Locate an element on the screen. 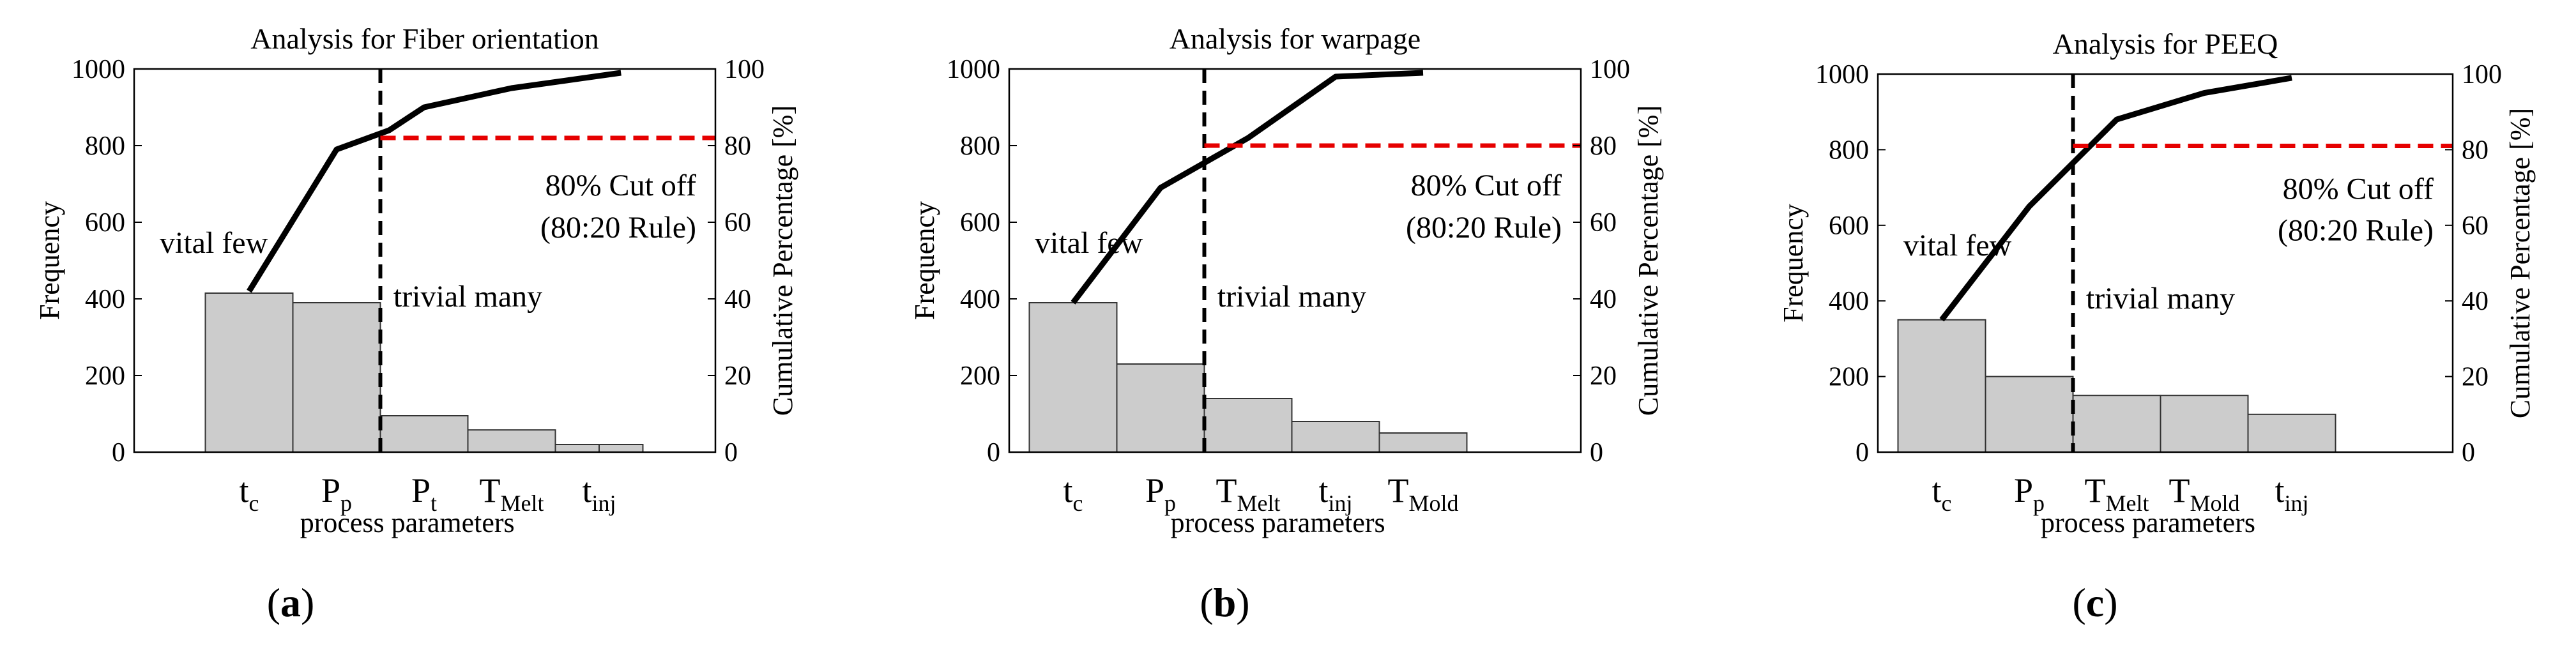  panel-label: (c) is located at coordinates (2094, 602).